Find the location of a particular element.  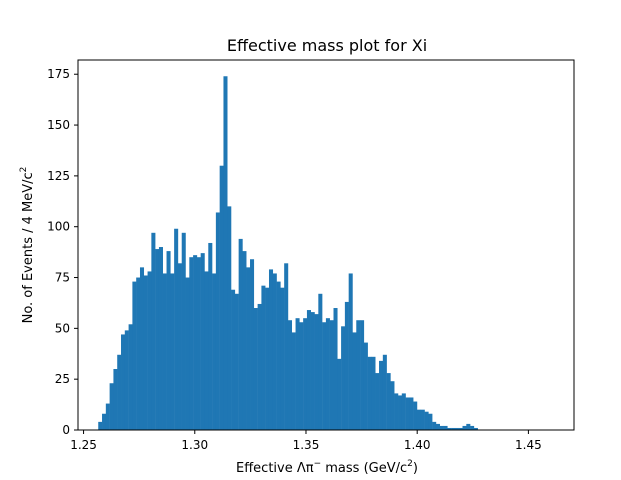

x-tick-label: 1.30 is located at coordinates (194, 445).